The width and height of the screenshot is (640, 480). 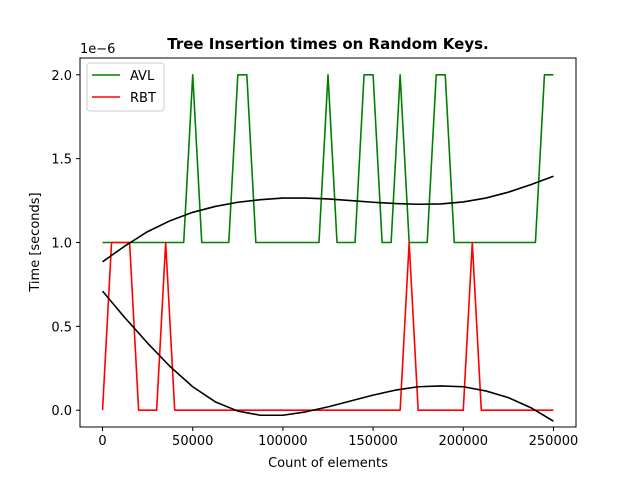 What do you see at coordinates (61, 411) in the screenshot?
I see `y-tick-label: 0.0` at bounding box center [61, 411].